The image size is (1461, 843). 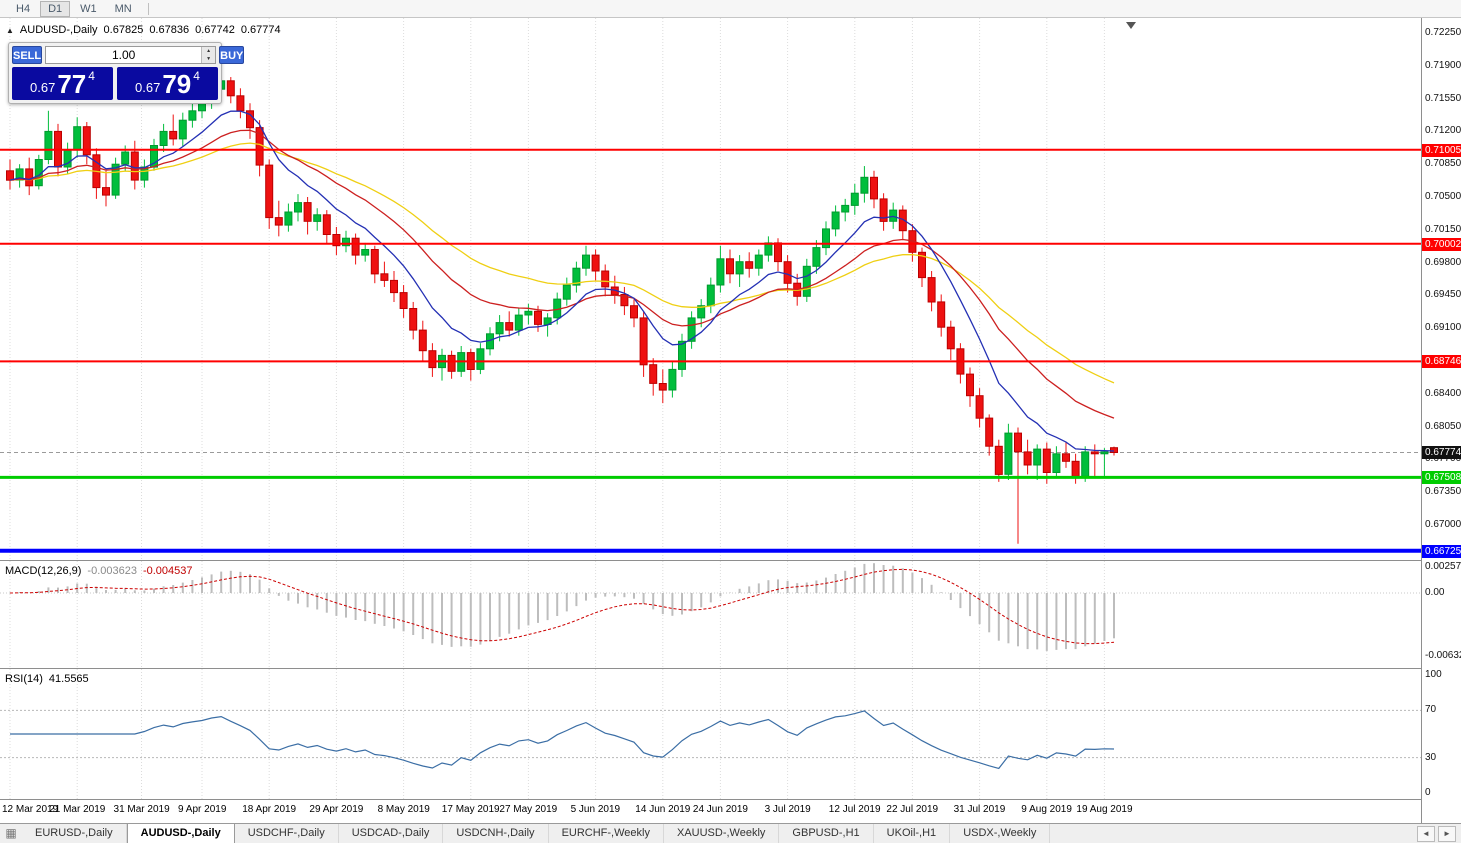 What do you see at coordinates (177, 84) in the screenshot?
I see `buy-price-pips: 79` at bounding box center [177, 84].